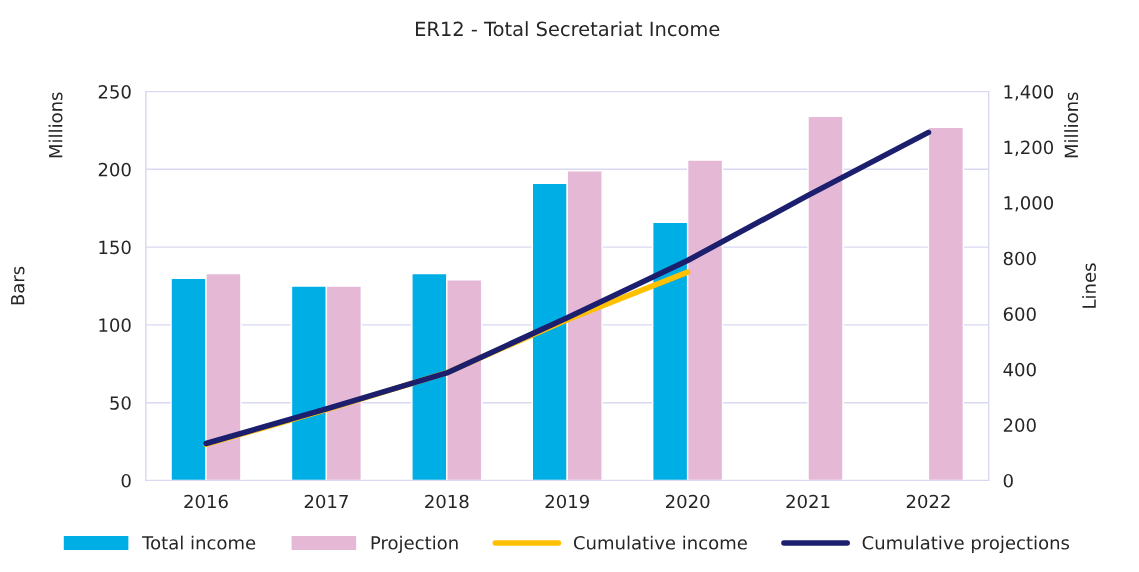 The width and height of the screenshot is (1139, 572). Describe the element at coordinates (1019, 258) in the screenshot. I see `y2-tick-label: 800` at that location.